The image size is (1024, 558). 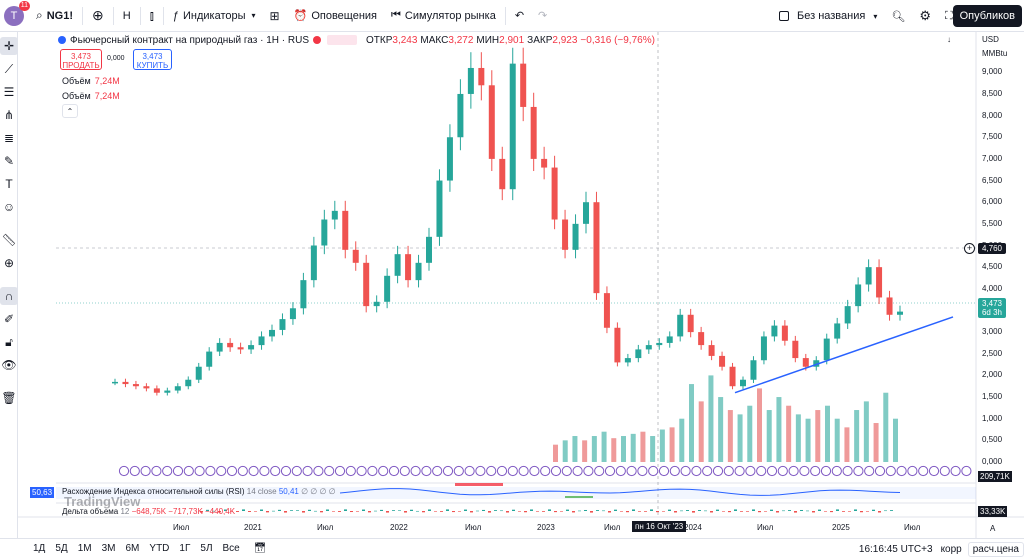 What do you see at coordinates (925, 16) in the screenshot?
I see `settings-button: ⚙` at bounding box center [925, 16].